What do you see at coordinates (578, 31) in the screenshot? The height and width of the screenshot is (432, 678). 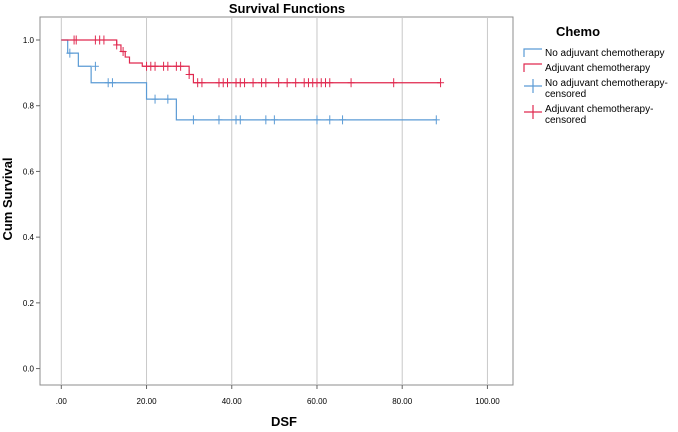 I see `legend-title: Chemo` at bounding box center [578, 31].